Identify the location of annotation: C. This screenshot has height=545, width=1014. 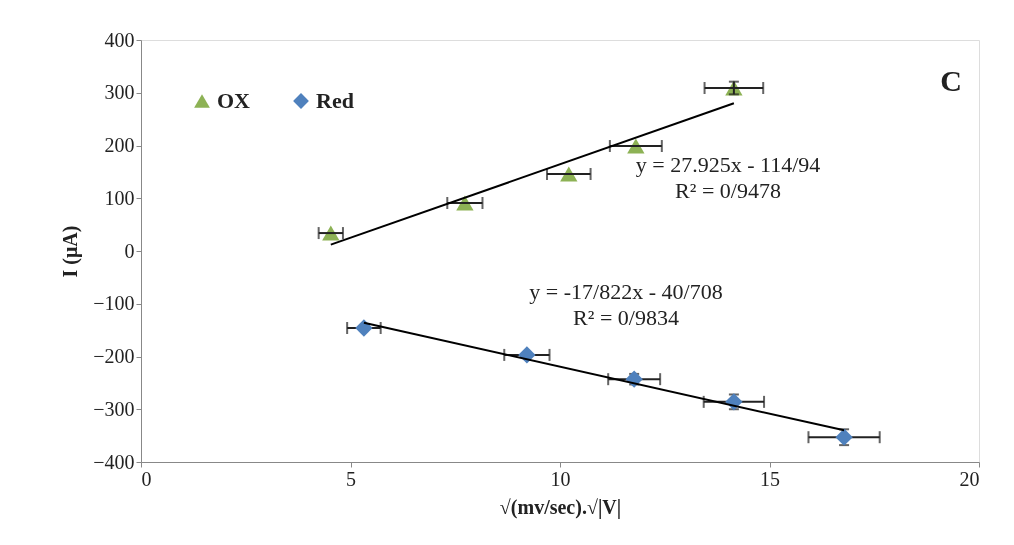
(951, 80).